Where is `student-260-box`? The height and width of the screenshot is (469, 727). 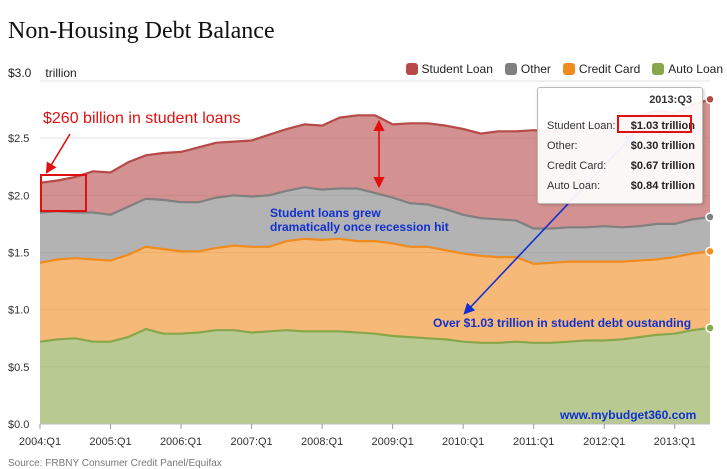 student-260-box is located at coordinates (63, 193).